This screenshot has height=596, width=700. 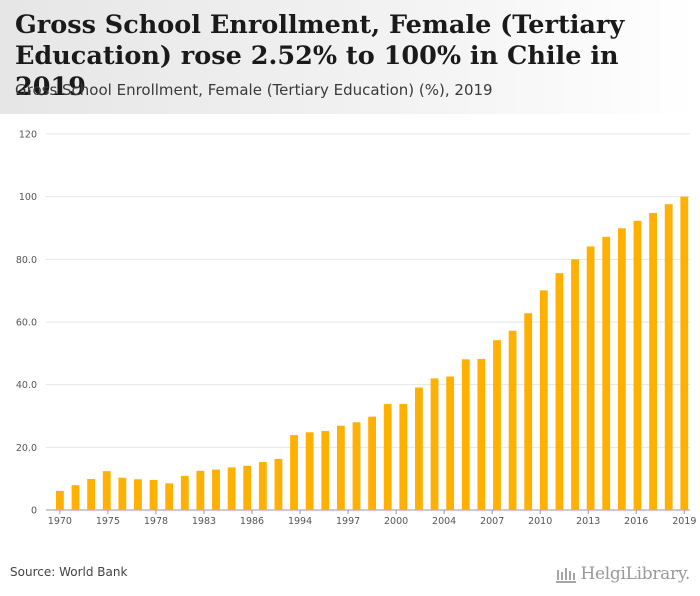 I want to click on y-tick-label: 60.0, so click(x=26, y=323).